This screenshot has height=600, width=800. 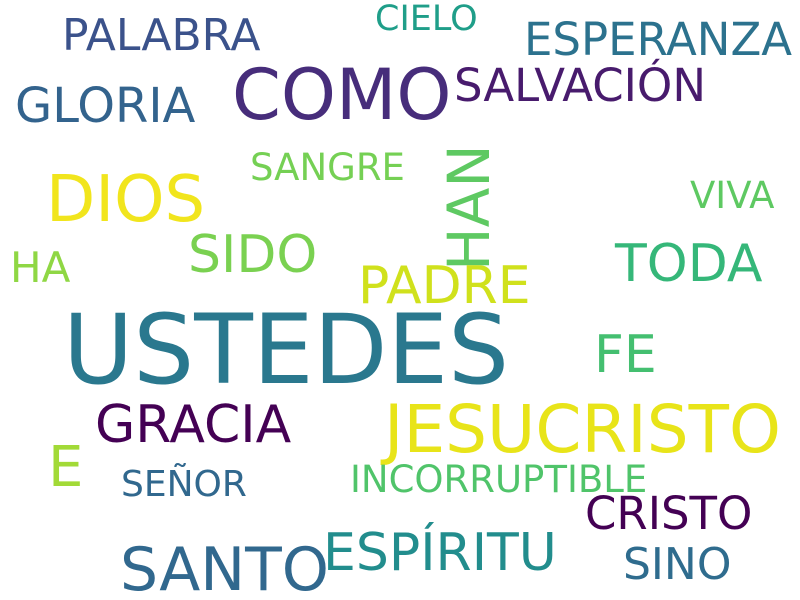 I want to click on word-cristo: CRISTO, so click(x=669, y=513).